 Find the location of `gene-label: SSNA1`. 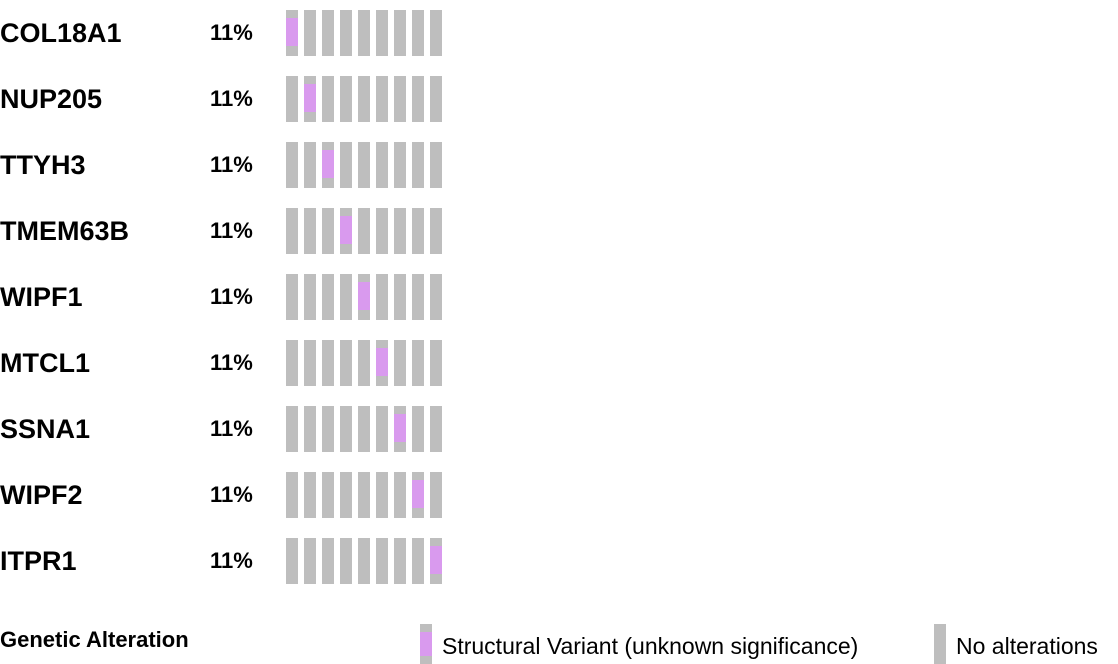

gene-label: SSNA1 is located at coordinates (45, 429).